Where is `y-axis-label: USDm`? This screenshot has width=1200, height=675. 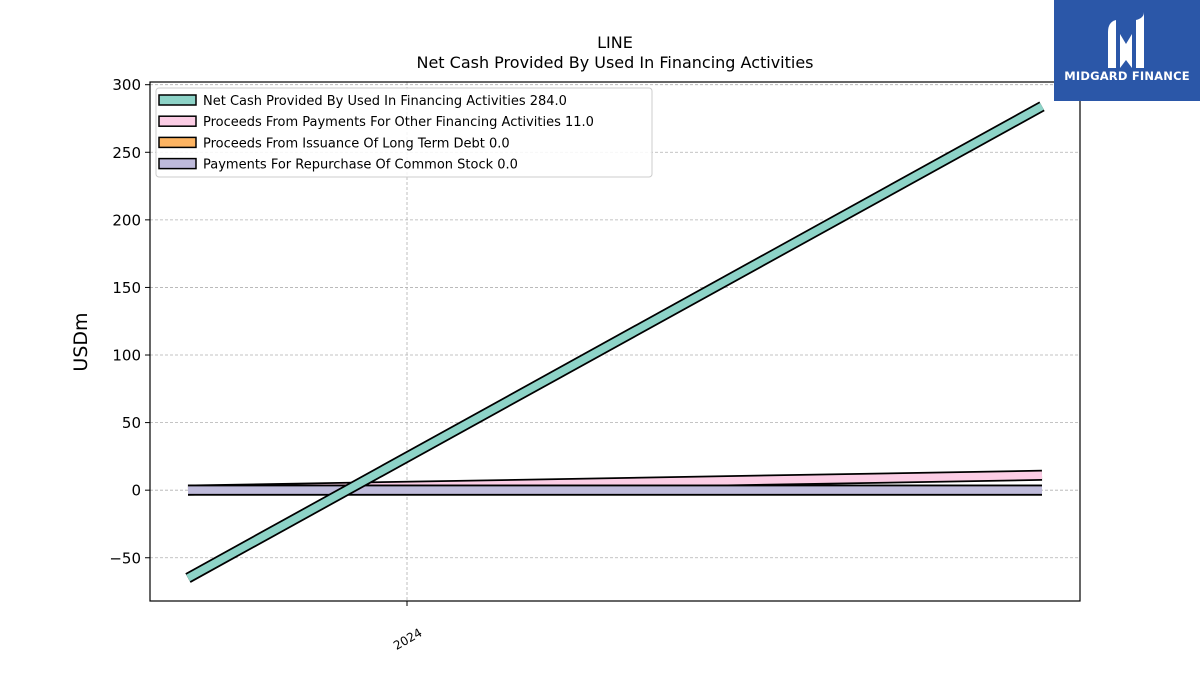 y-axis-label: USDm is located at coordinates (81, 341).